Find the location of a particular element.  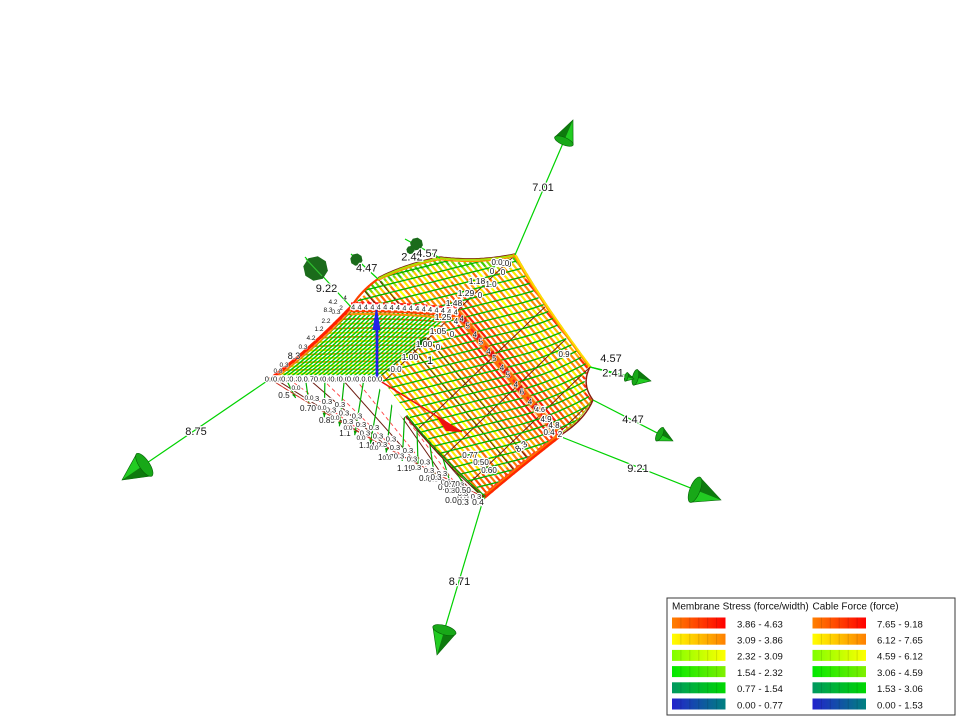

svg-text: 4.6 is located at coordinates (540, 410).